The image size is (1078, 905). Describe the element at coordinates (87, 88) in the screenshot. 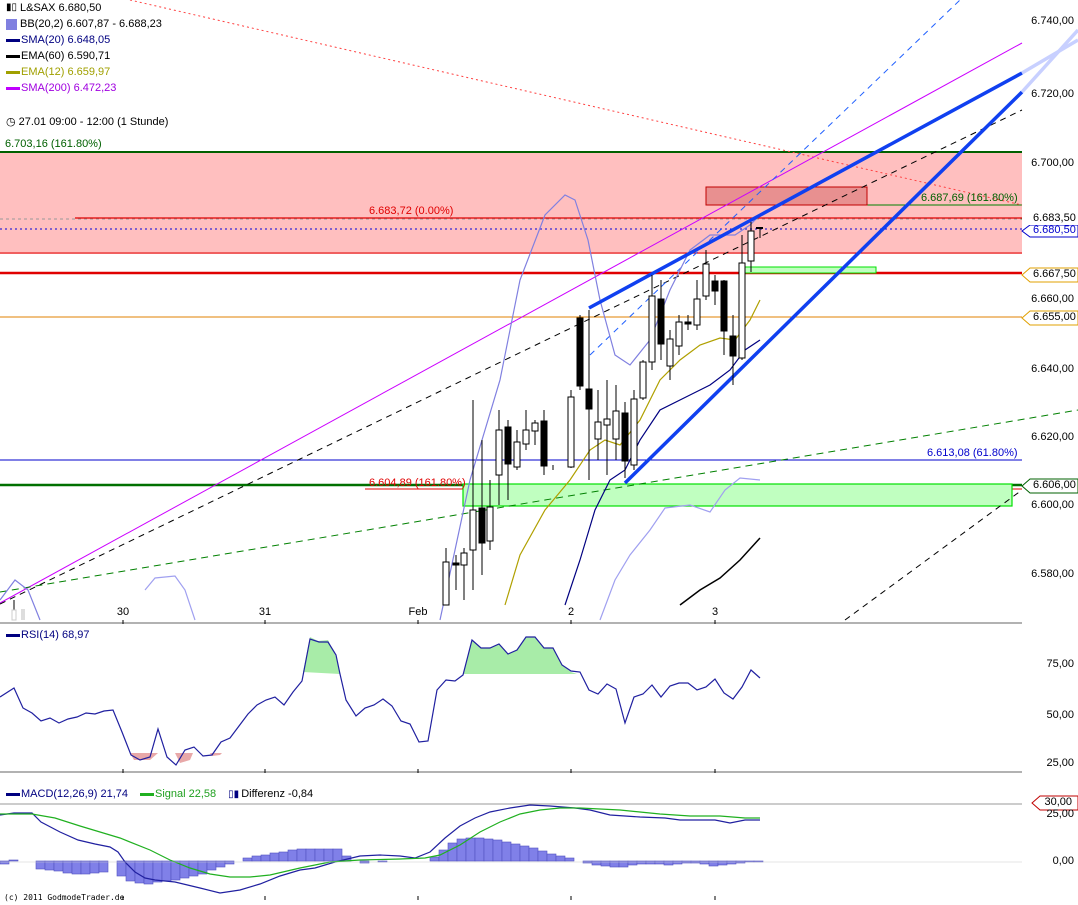

I see `legend-sma200: SMA(200) 6.472,23` at that location.